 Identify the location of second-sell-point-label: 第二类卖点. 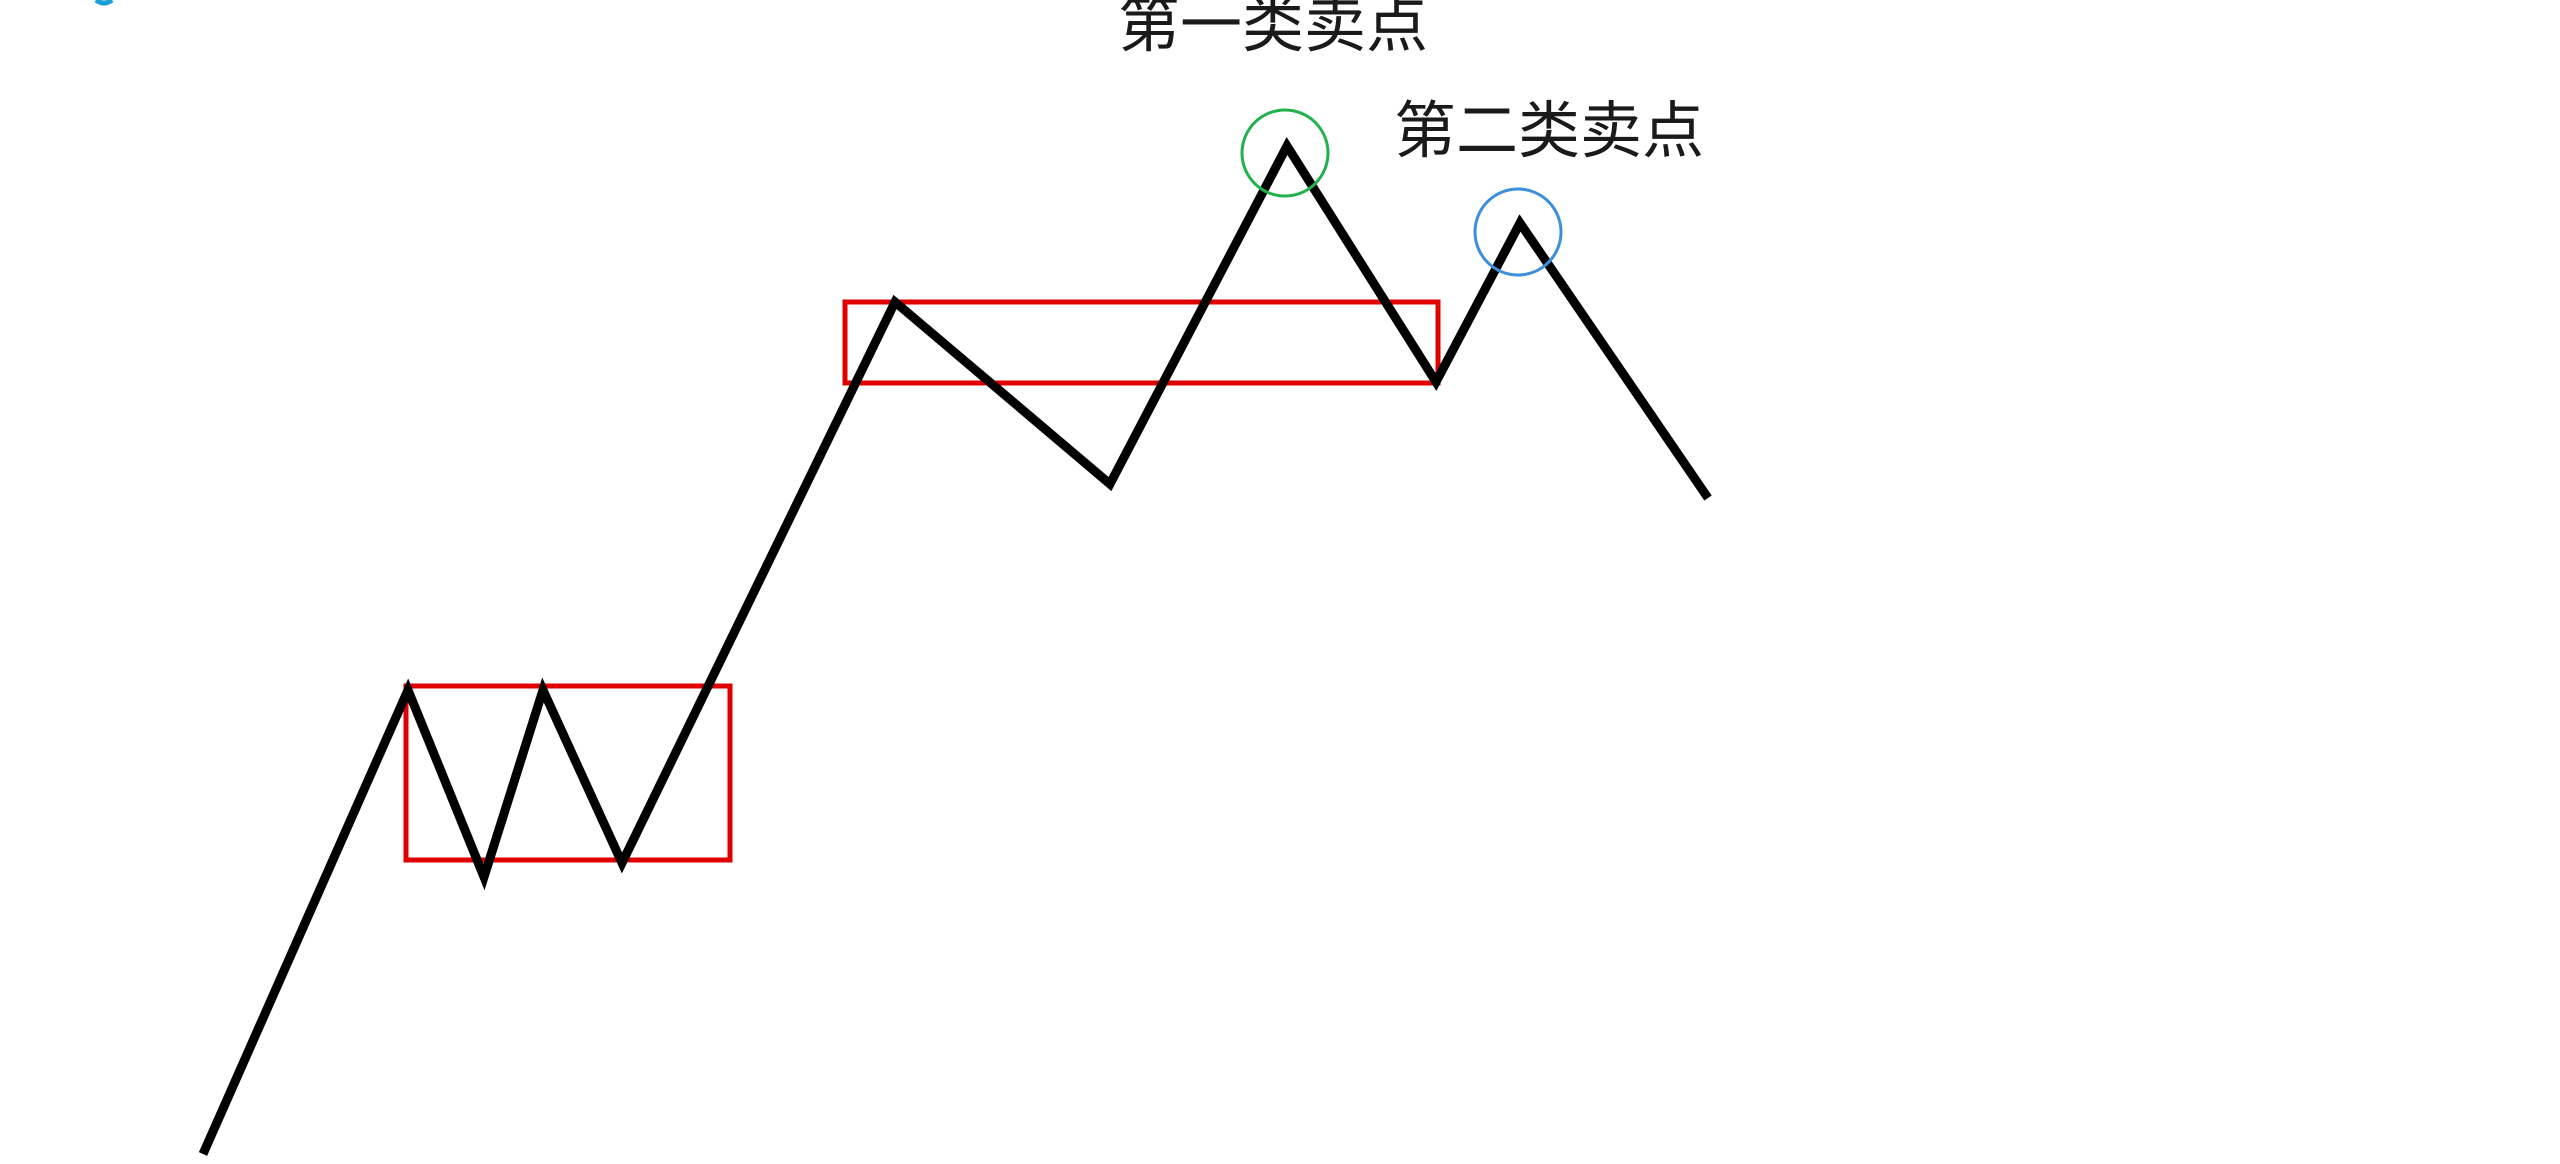
(1549, 130).